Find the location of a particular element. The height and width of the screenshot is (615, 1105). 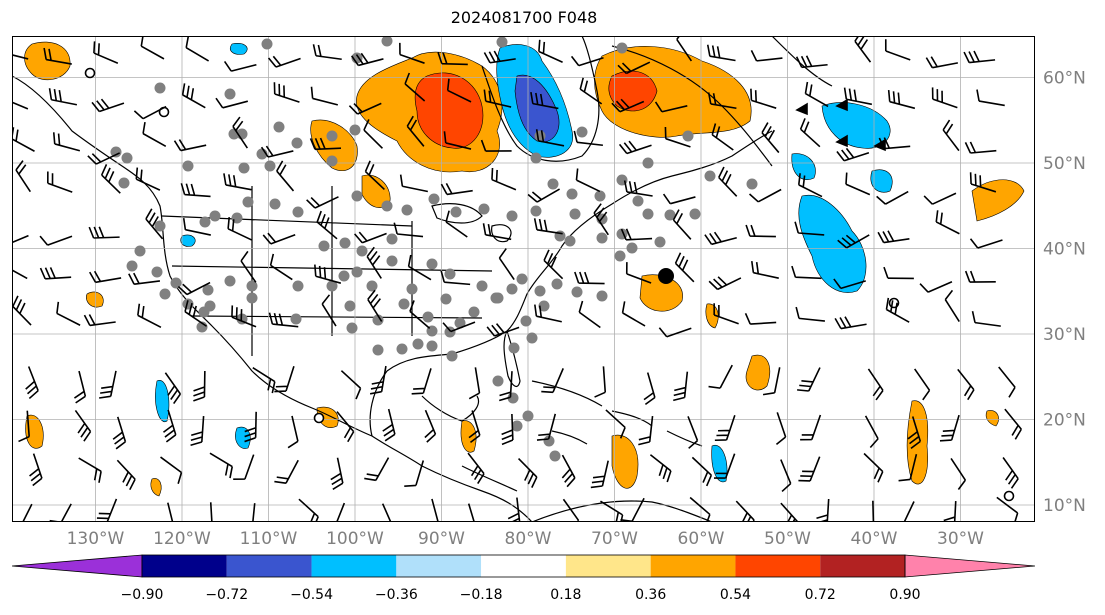

lon-tick-label: 130°W is located at coordinates (96, 539).